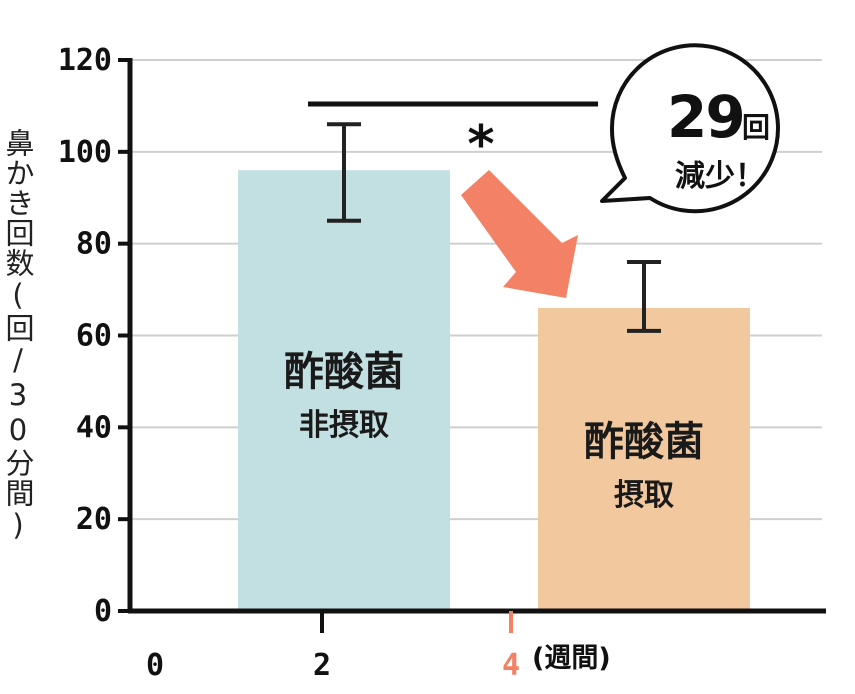 Image resolution: width=855 pixels, height=694 pixels. I want to click on y-tick-label: 80, so click(94, 244).